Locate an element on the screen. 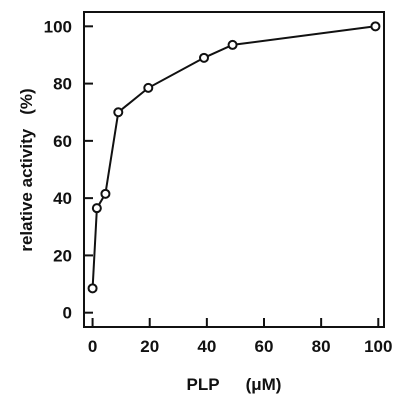 This screenshot has width=398, height=398. x-tick-label: 60 is located at coordinates (264, 346).